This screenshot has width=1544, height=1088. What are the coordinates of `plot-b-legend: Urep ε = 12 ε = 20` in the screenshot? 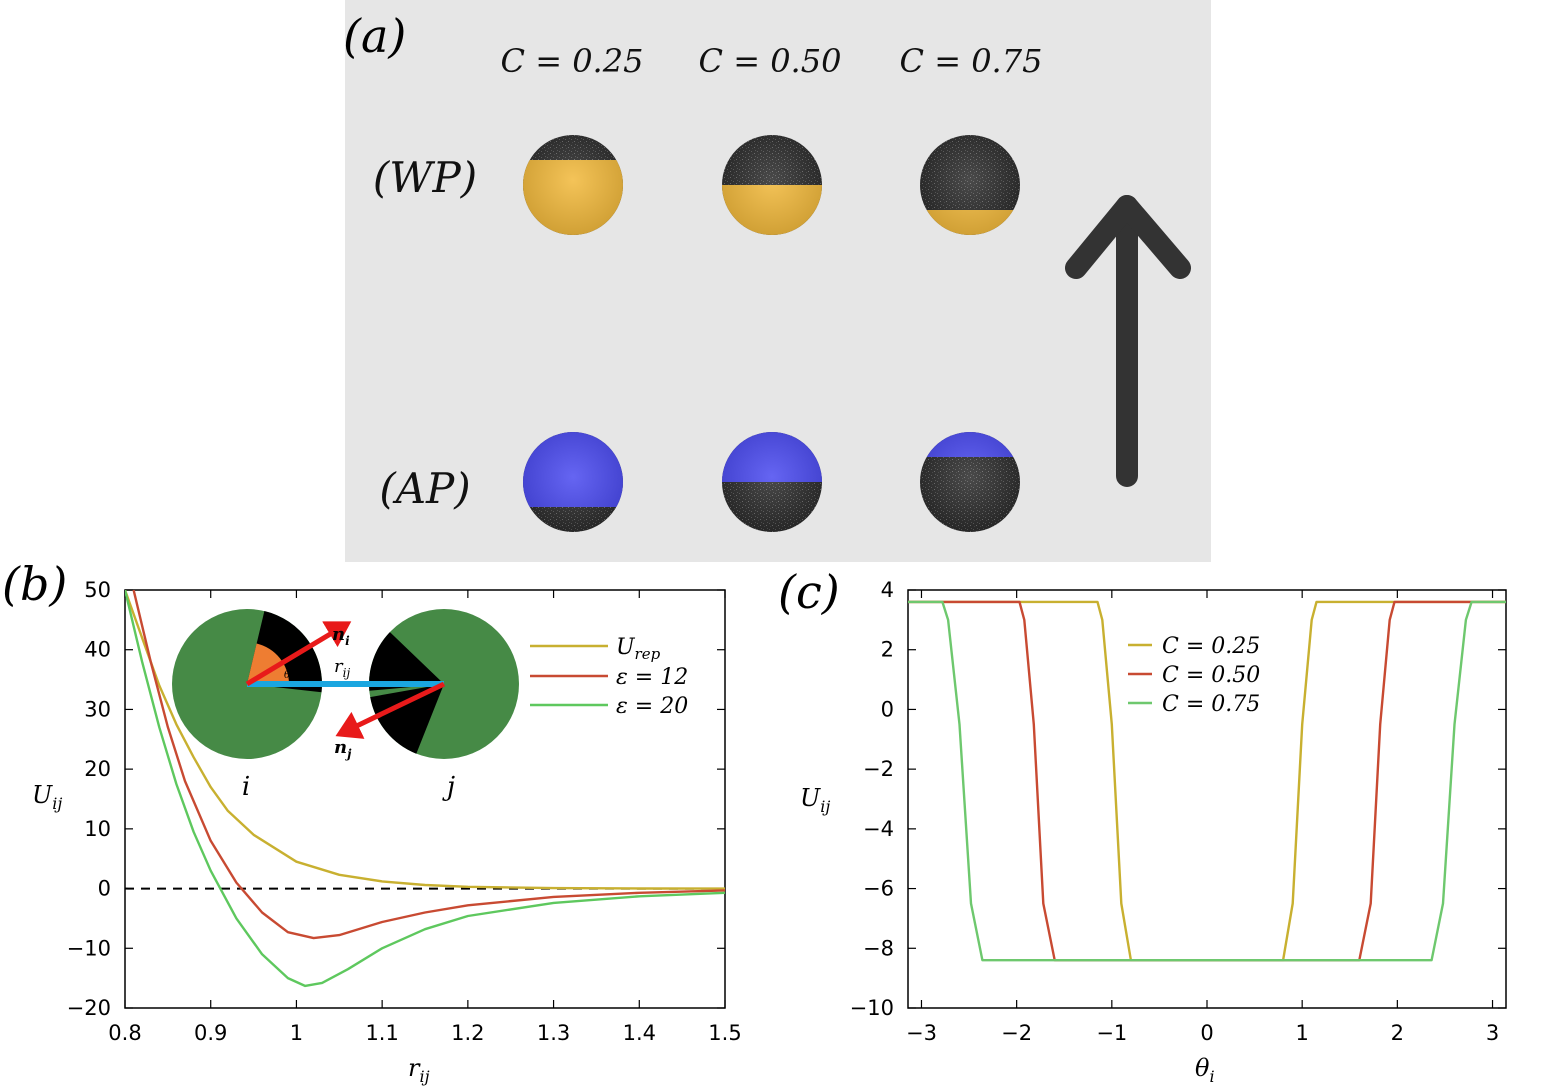 It's located at (609, 677).